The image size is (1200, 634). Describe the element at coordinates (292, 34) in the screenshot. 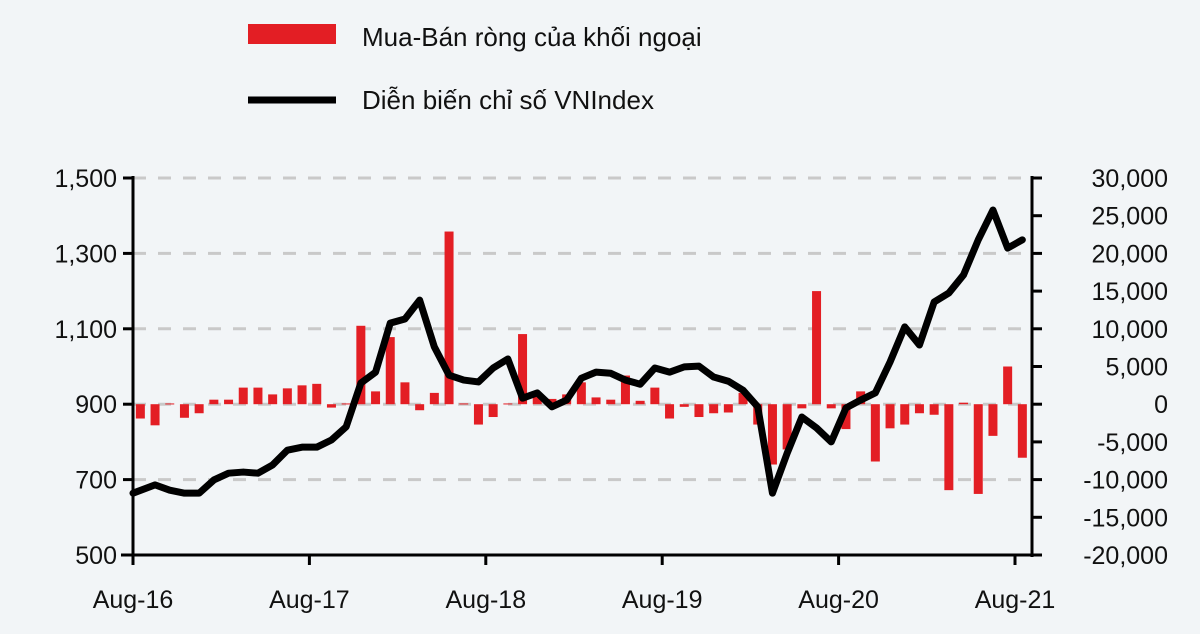

I see `legend-swatch-bar` at that location.